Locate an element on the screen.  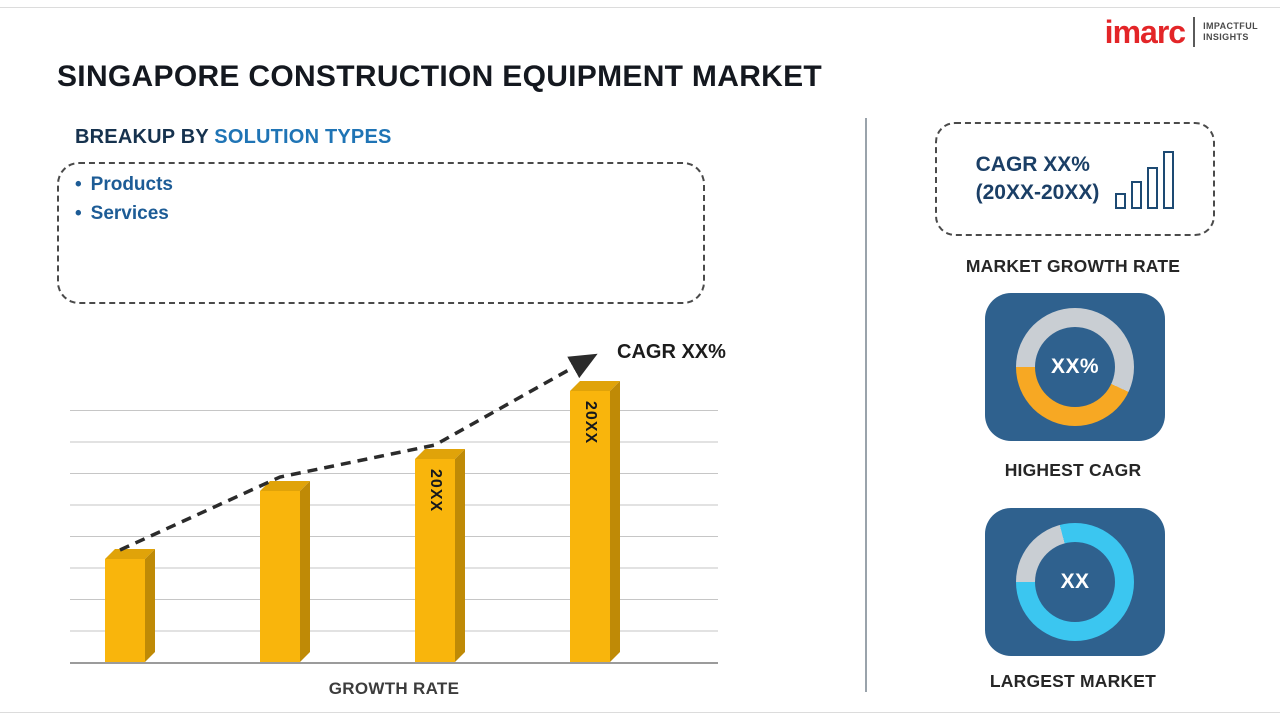
donut-center: XX% is located at coordinates (1075, 367).